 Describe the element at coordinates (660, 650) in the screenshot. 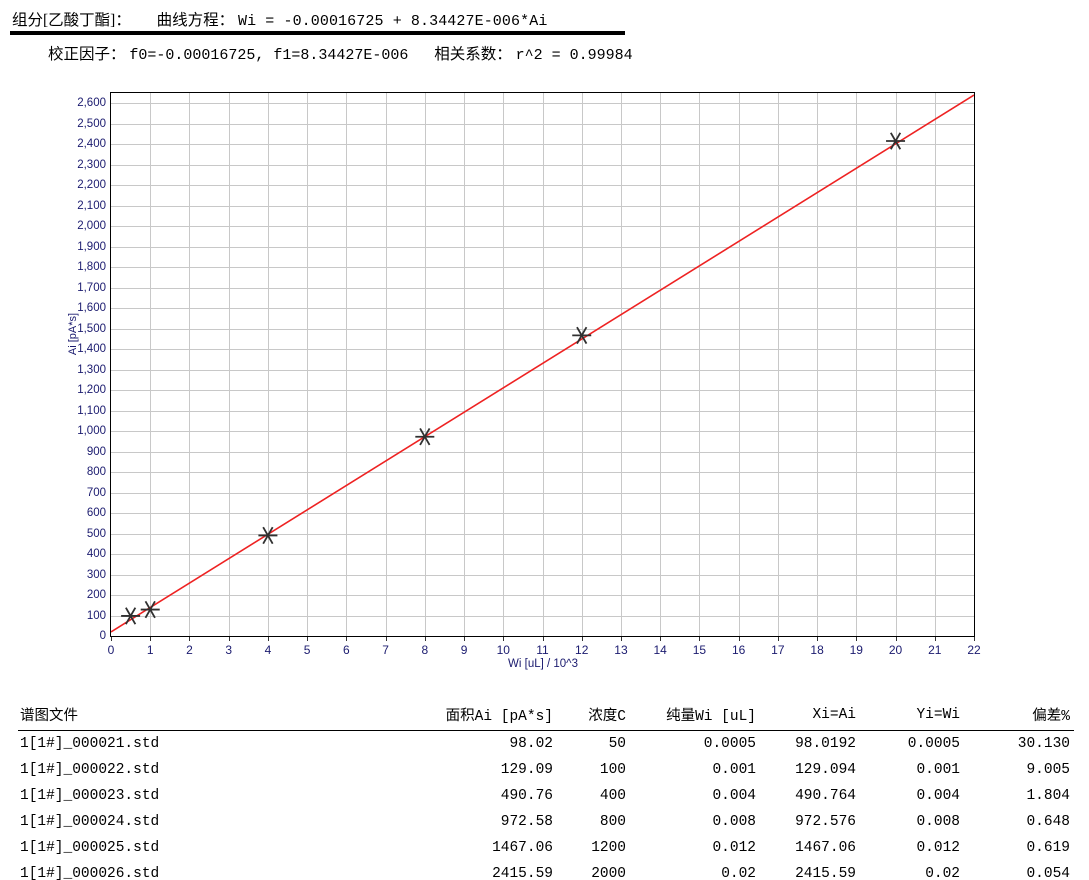

I see `x-tick-label: 14` at that location.